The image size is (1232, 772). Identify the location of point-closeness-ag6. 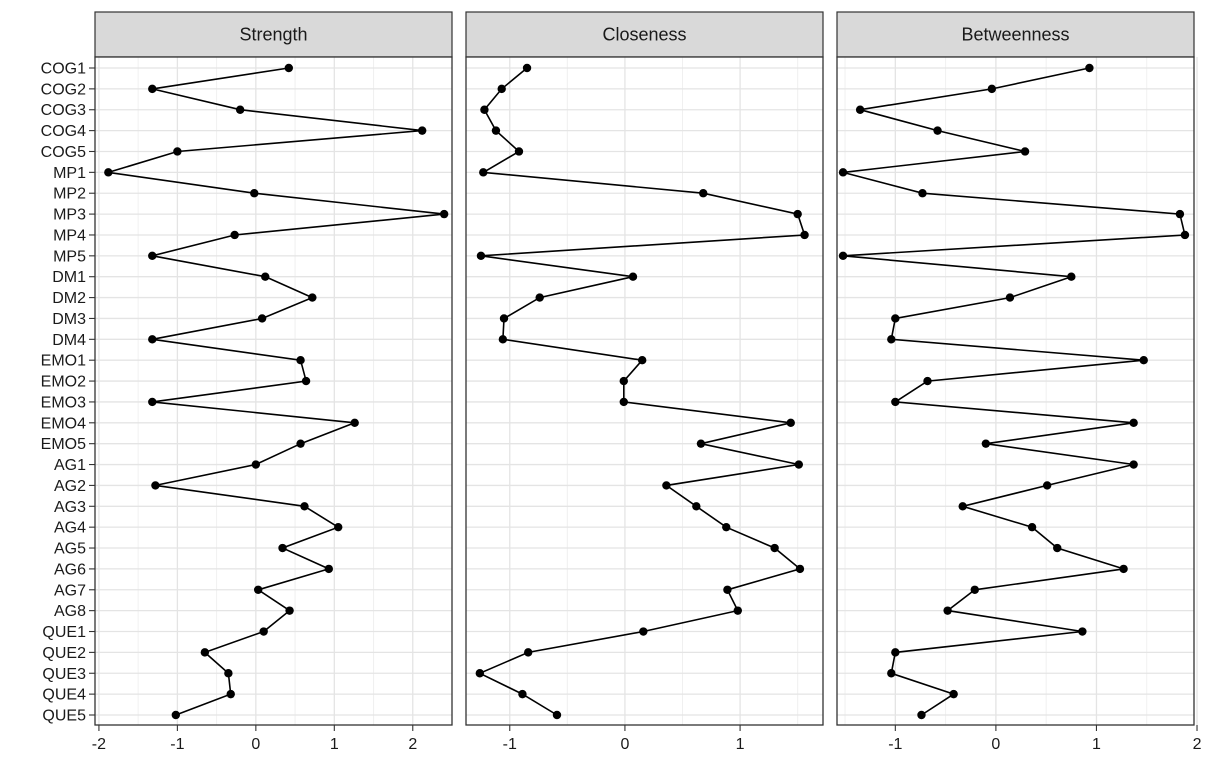
(800, 569).